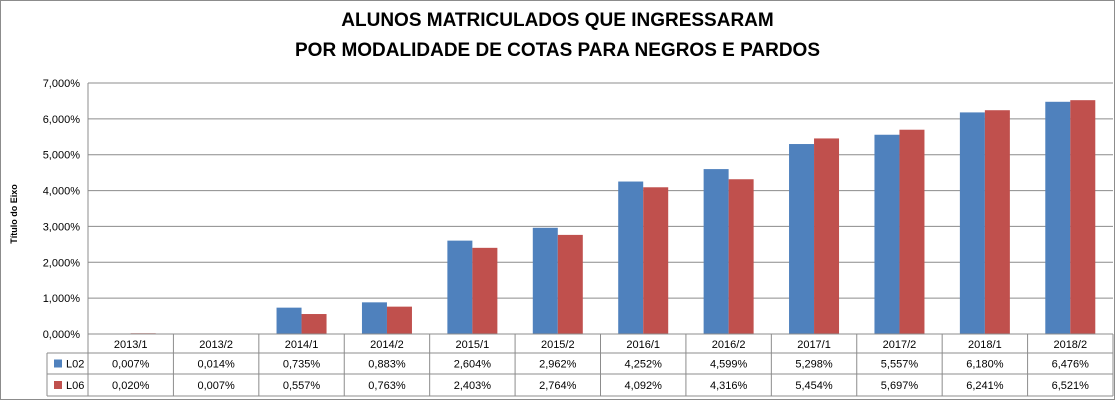 The height and width of the screenshot is (400, 1115). What do you see at coordinates (558, 365) in the screenshot?
I see `data-label: 2,962%` at bounding box center [558, 365].